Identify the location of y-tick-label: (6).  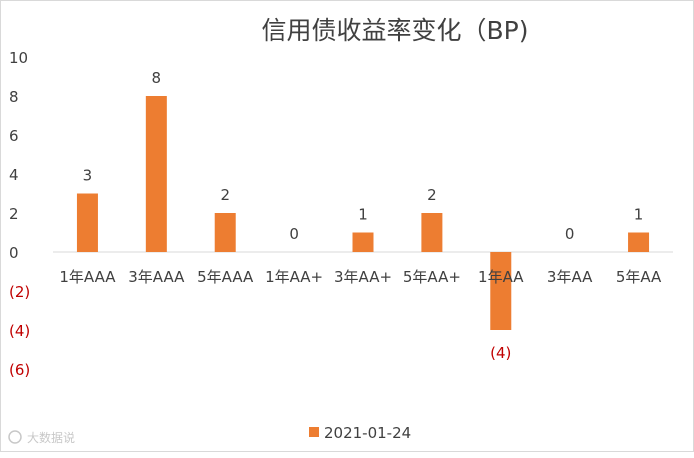
(19, 370).